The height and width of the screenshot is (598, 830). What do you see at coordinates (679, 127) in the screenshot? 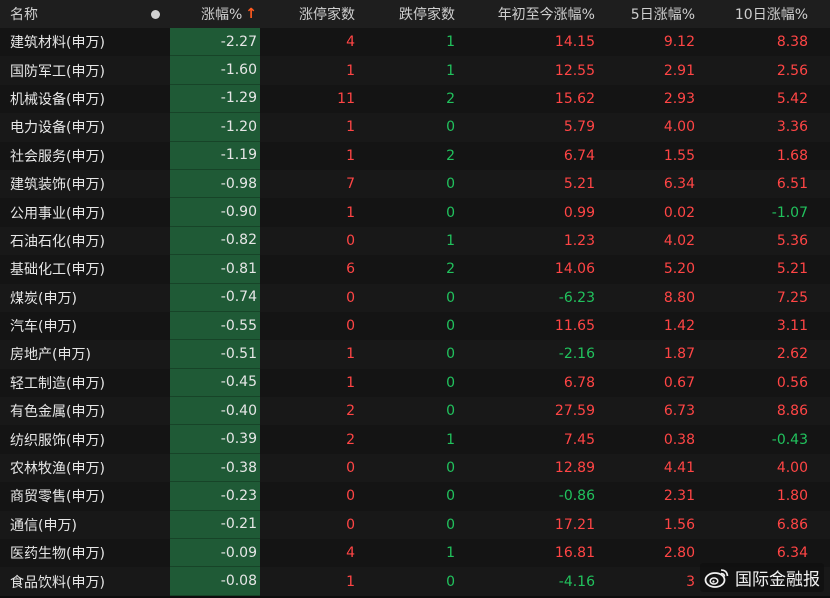
I see `row-5d: 4.00` at bounding box center [679, 127].